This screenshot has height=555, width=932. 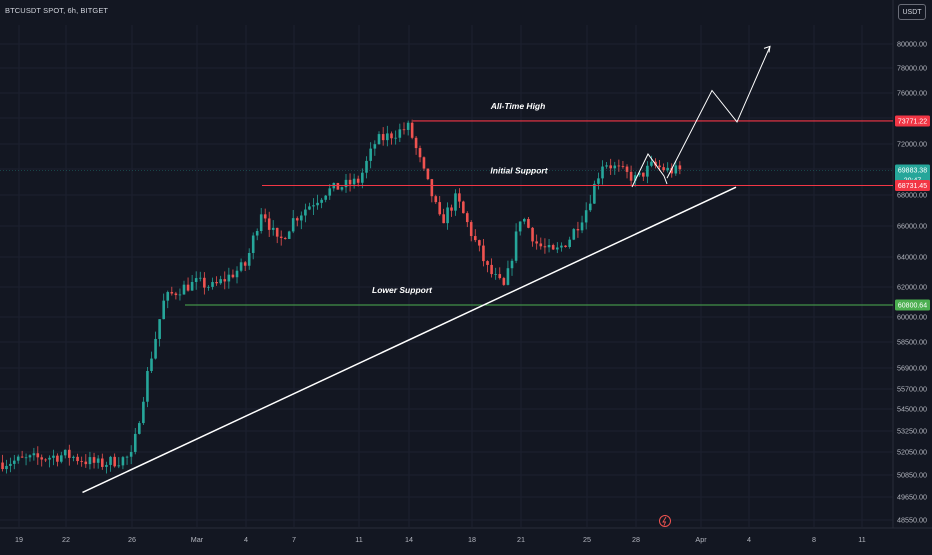 What do you see at coordinates (19, 539) in the screenshot?
I see `x-tick-label: 19` at bounding box center [19, 539].